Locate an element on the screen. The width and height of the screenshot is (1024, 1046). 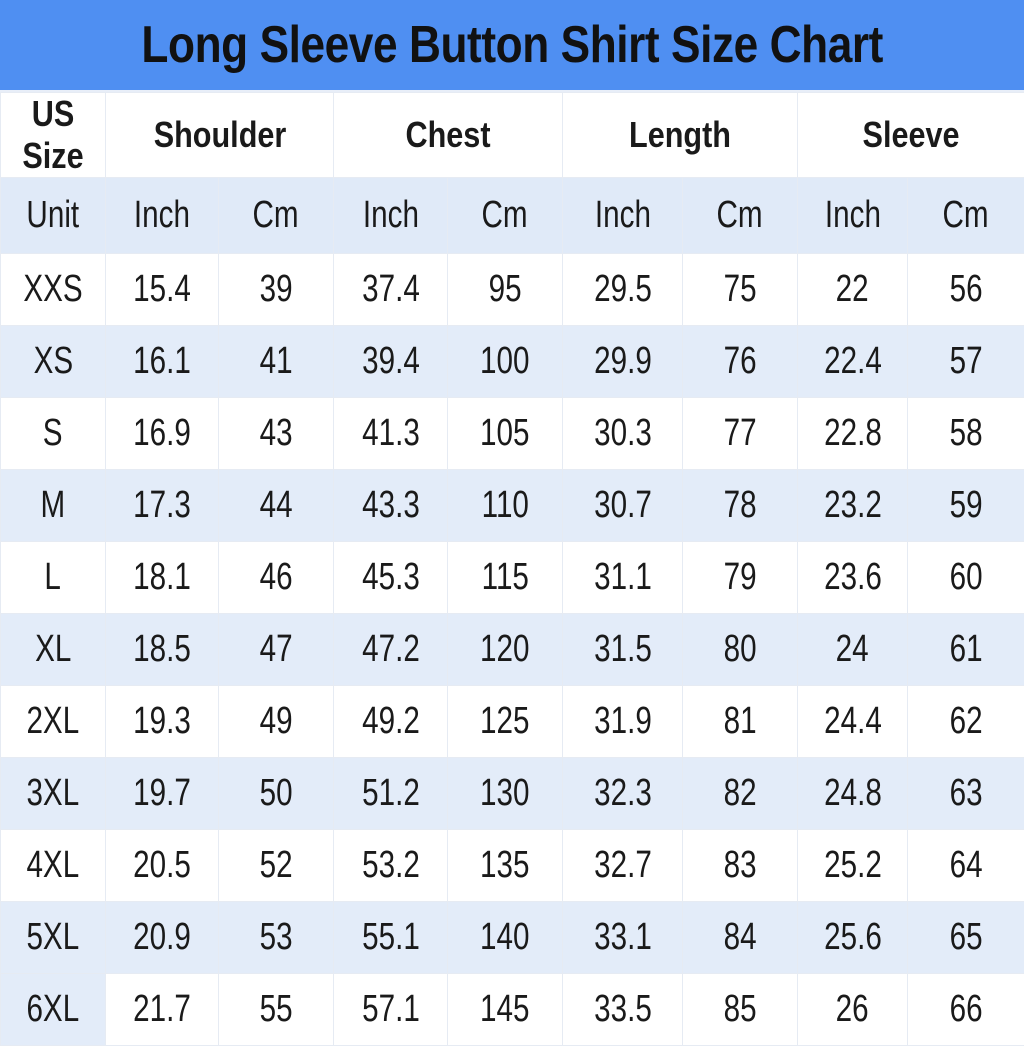
title-bar: Long Sleeve Button Shirt Size Chart is located at coordinates (512, 46).